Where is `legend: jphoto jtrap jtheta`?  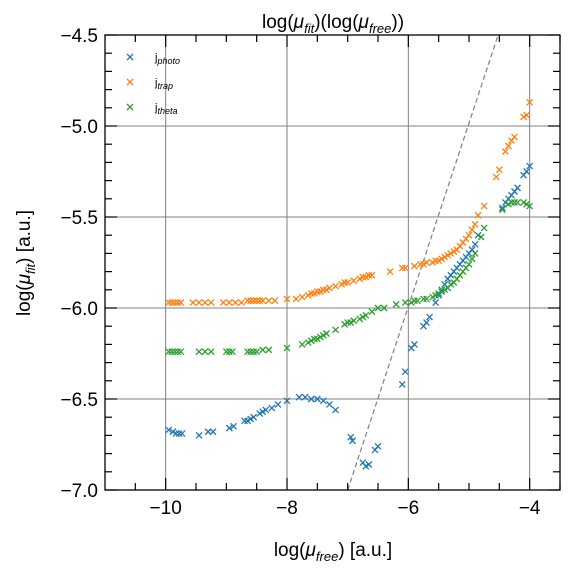 legend: jphoto jtrap jtheta is located at coordinates (153, 84).